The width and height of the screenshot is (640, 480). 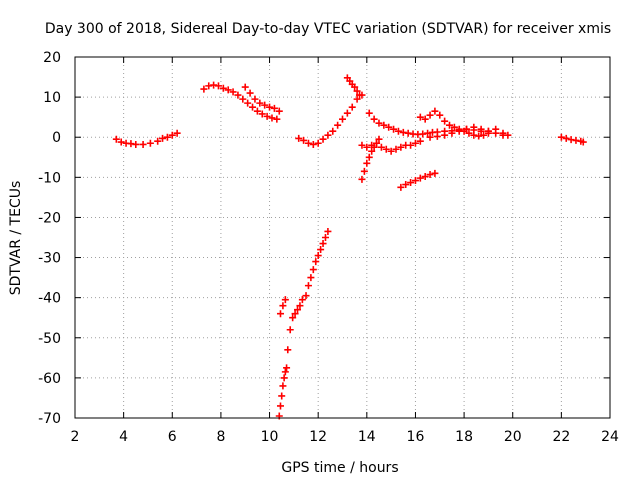 I want to click on x-tick-label: 10, so click(x=270, y=437).